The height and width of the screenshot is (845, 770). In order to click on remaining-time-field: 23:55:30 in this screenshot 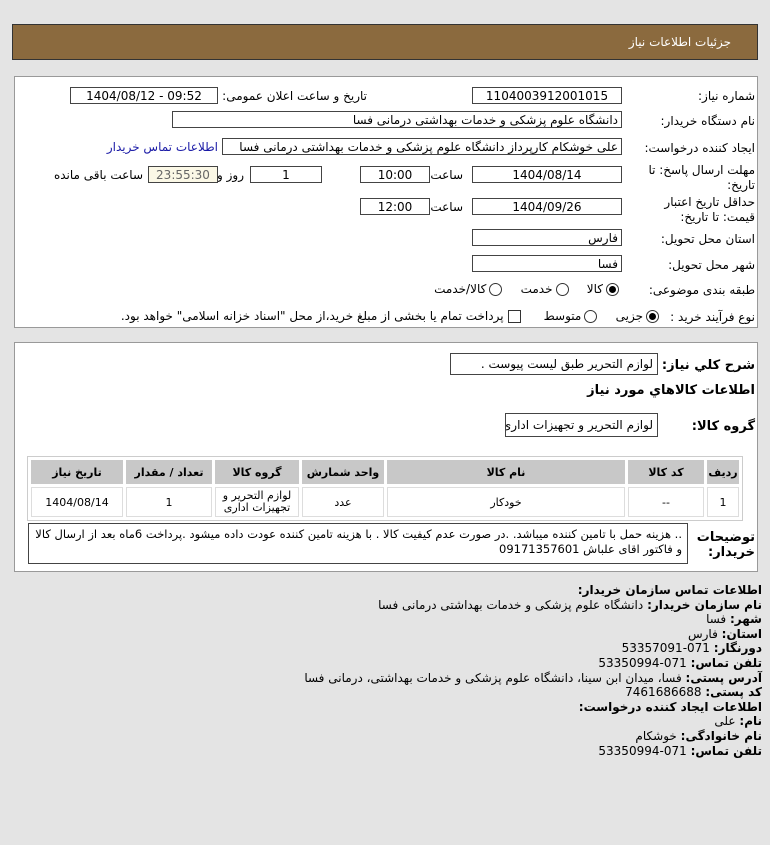, I will do `click(183, 174)`.